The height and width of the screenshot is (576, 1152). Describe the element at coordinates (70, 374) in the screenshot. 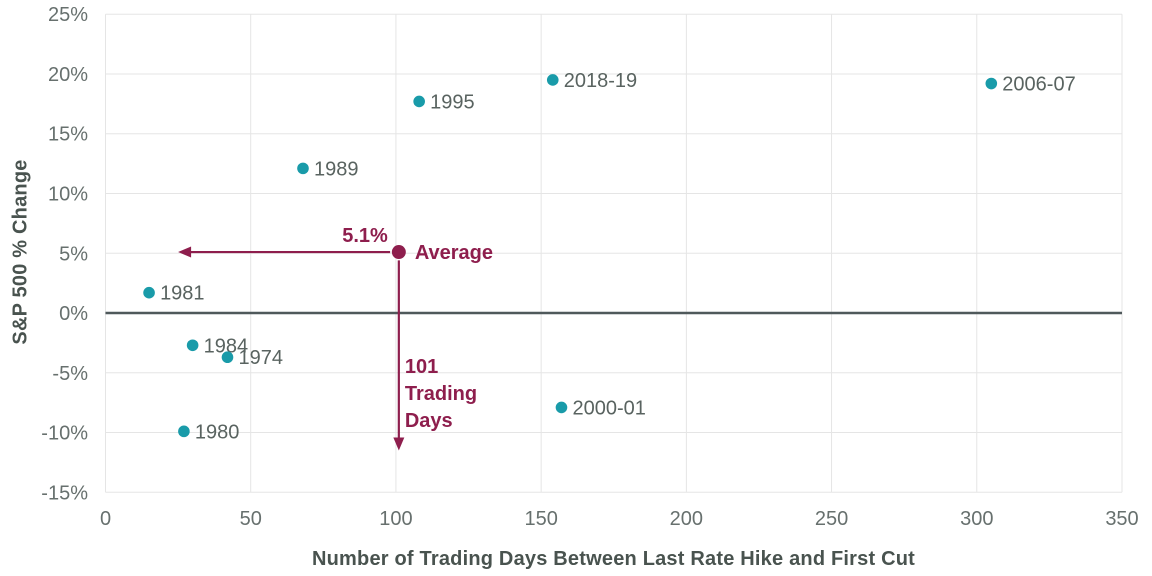

I see `y-tick-label: -5%` at that location.